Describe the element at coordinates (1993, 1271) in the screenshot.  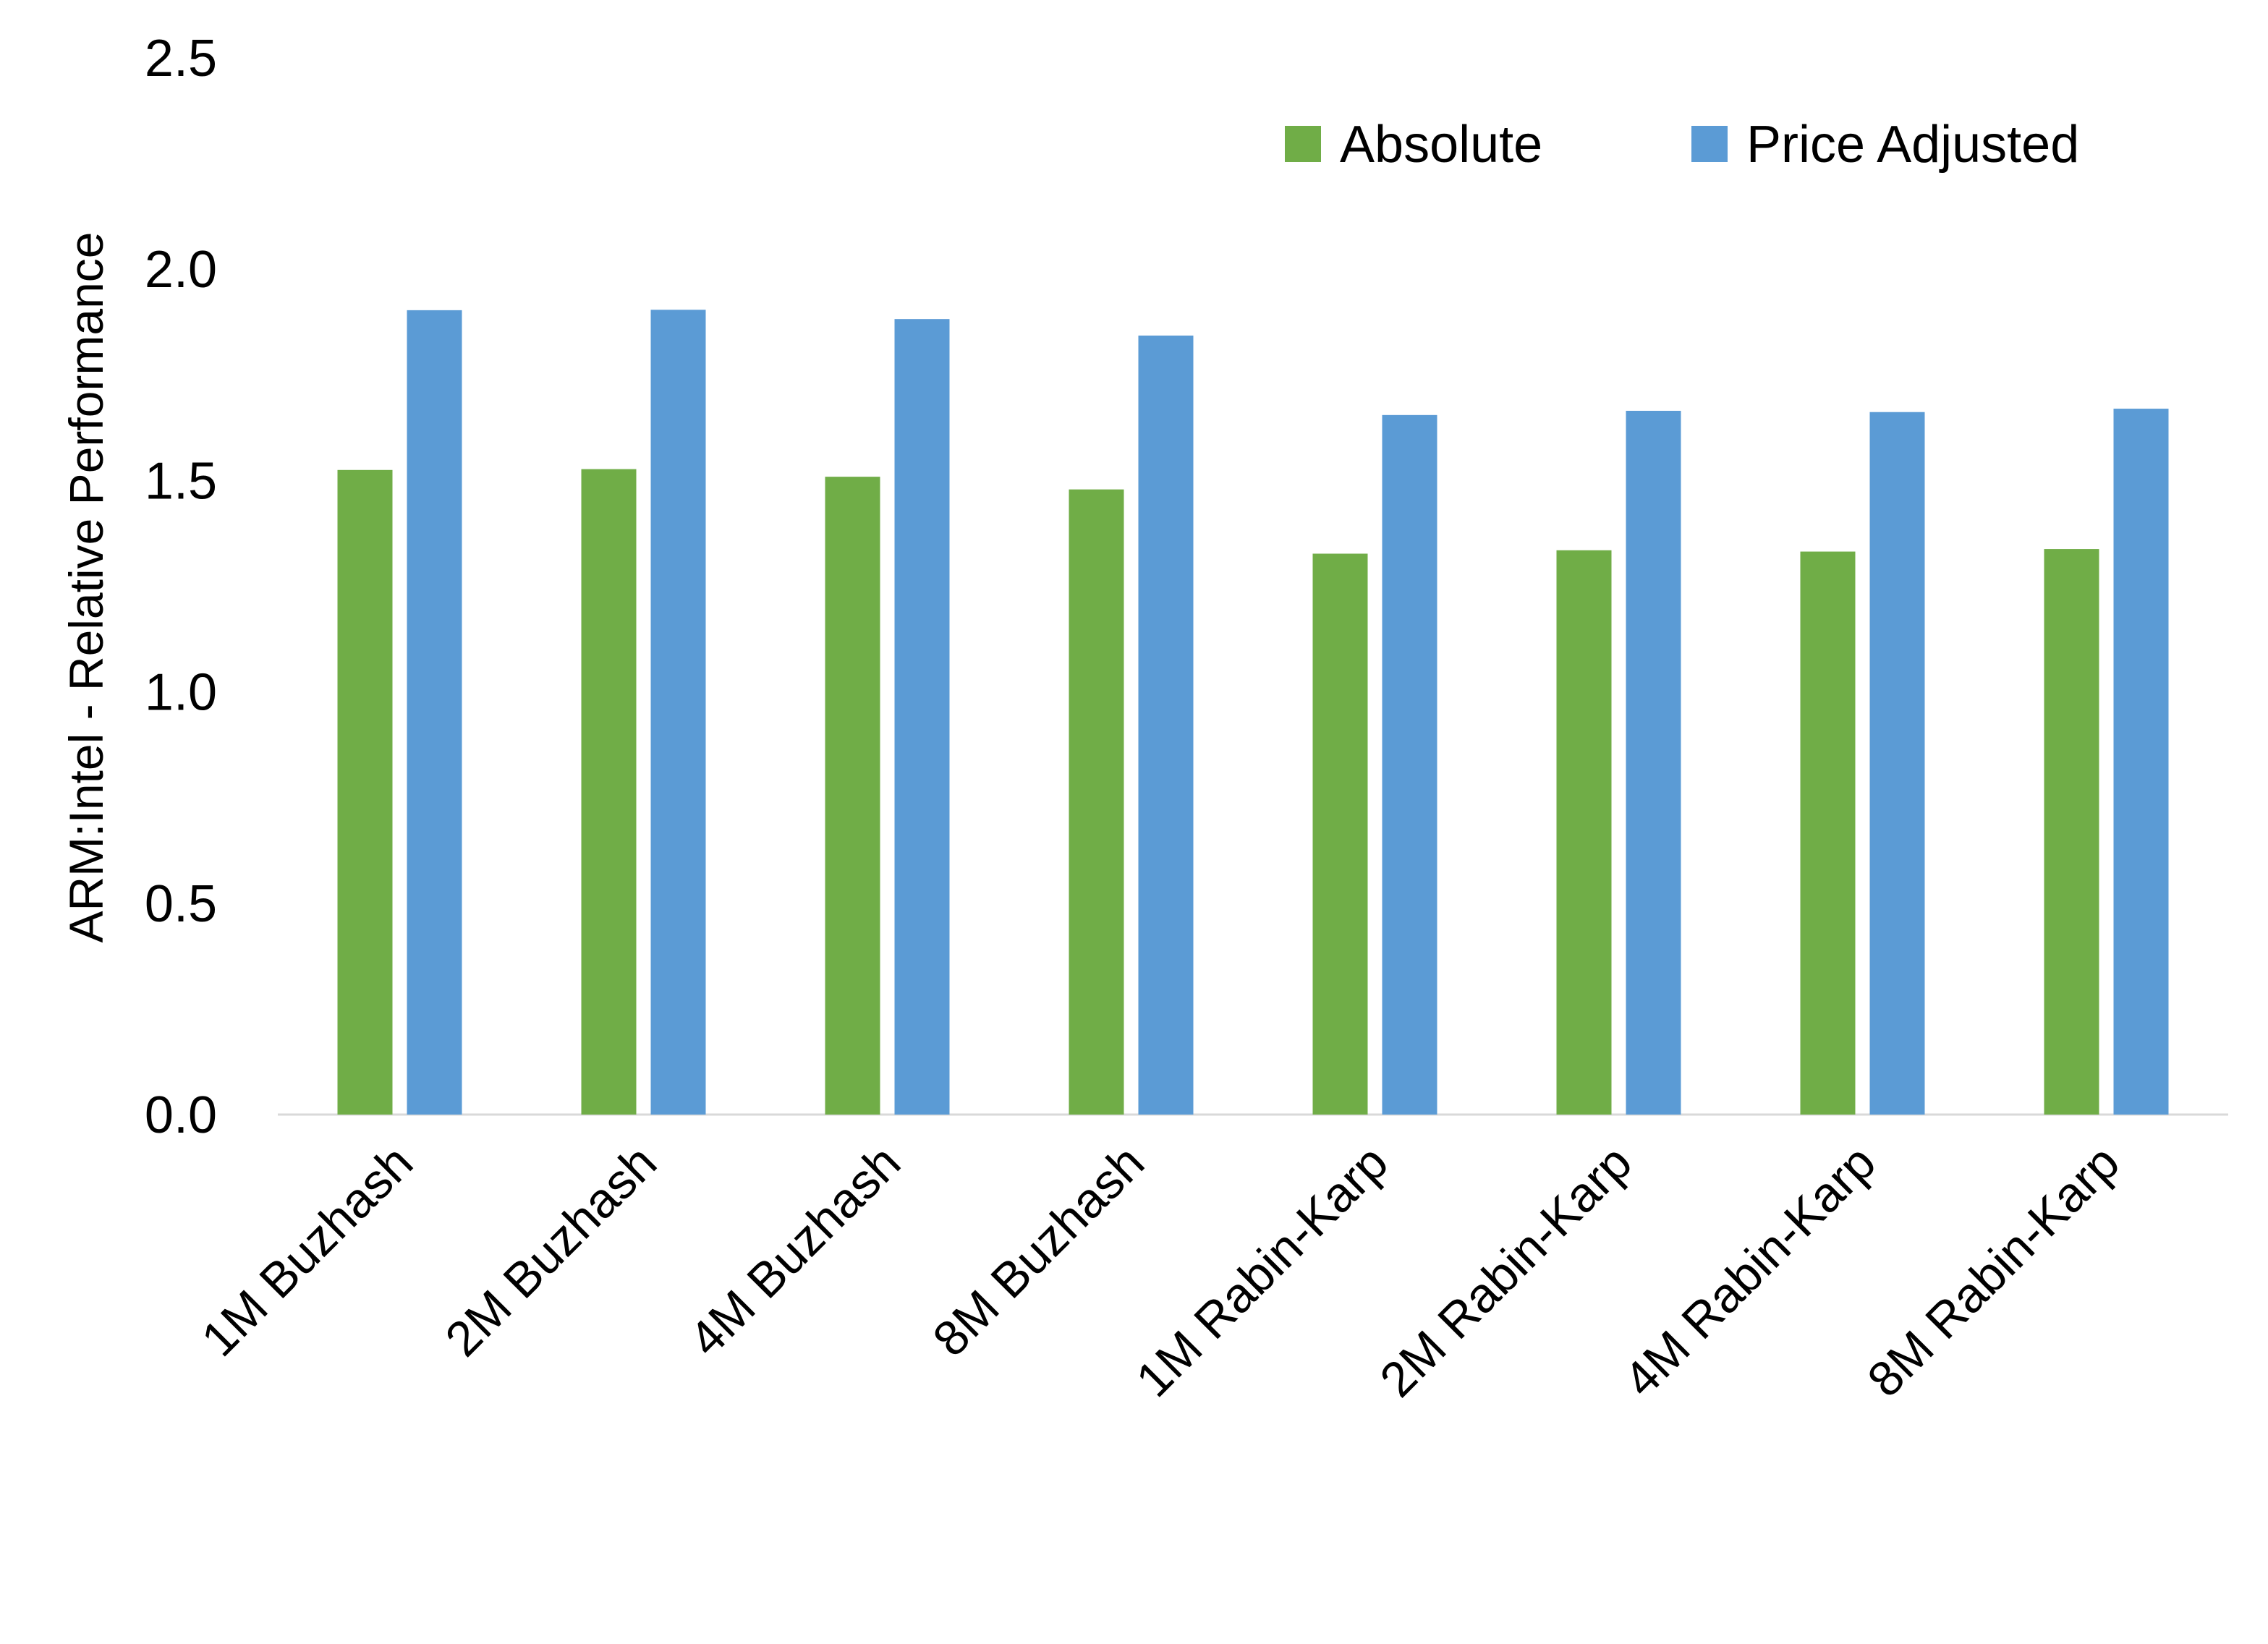
I see `x-tick-label: 8M Rabin-Karp` at that location.